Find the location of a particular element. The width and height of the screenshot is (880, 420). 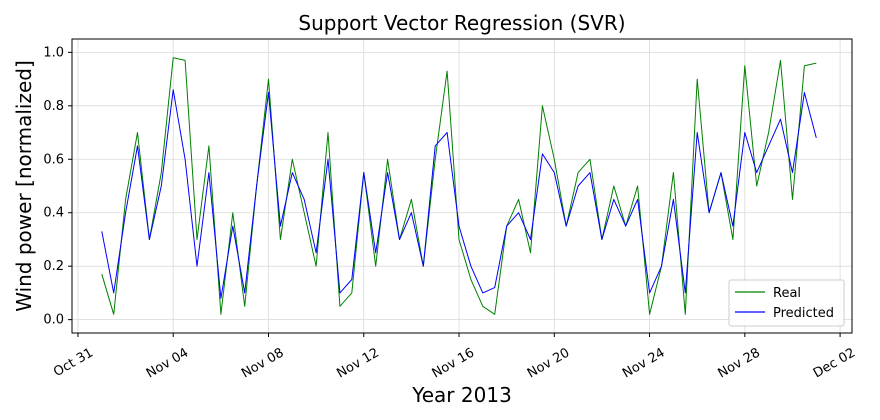

x-tick-label: Nov 16 is located at coordinates (453, 363).